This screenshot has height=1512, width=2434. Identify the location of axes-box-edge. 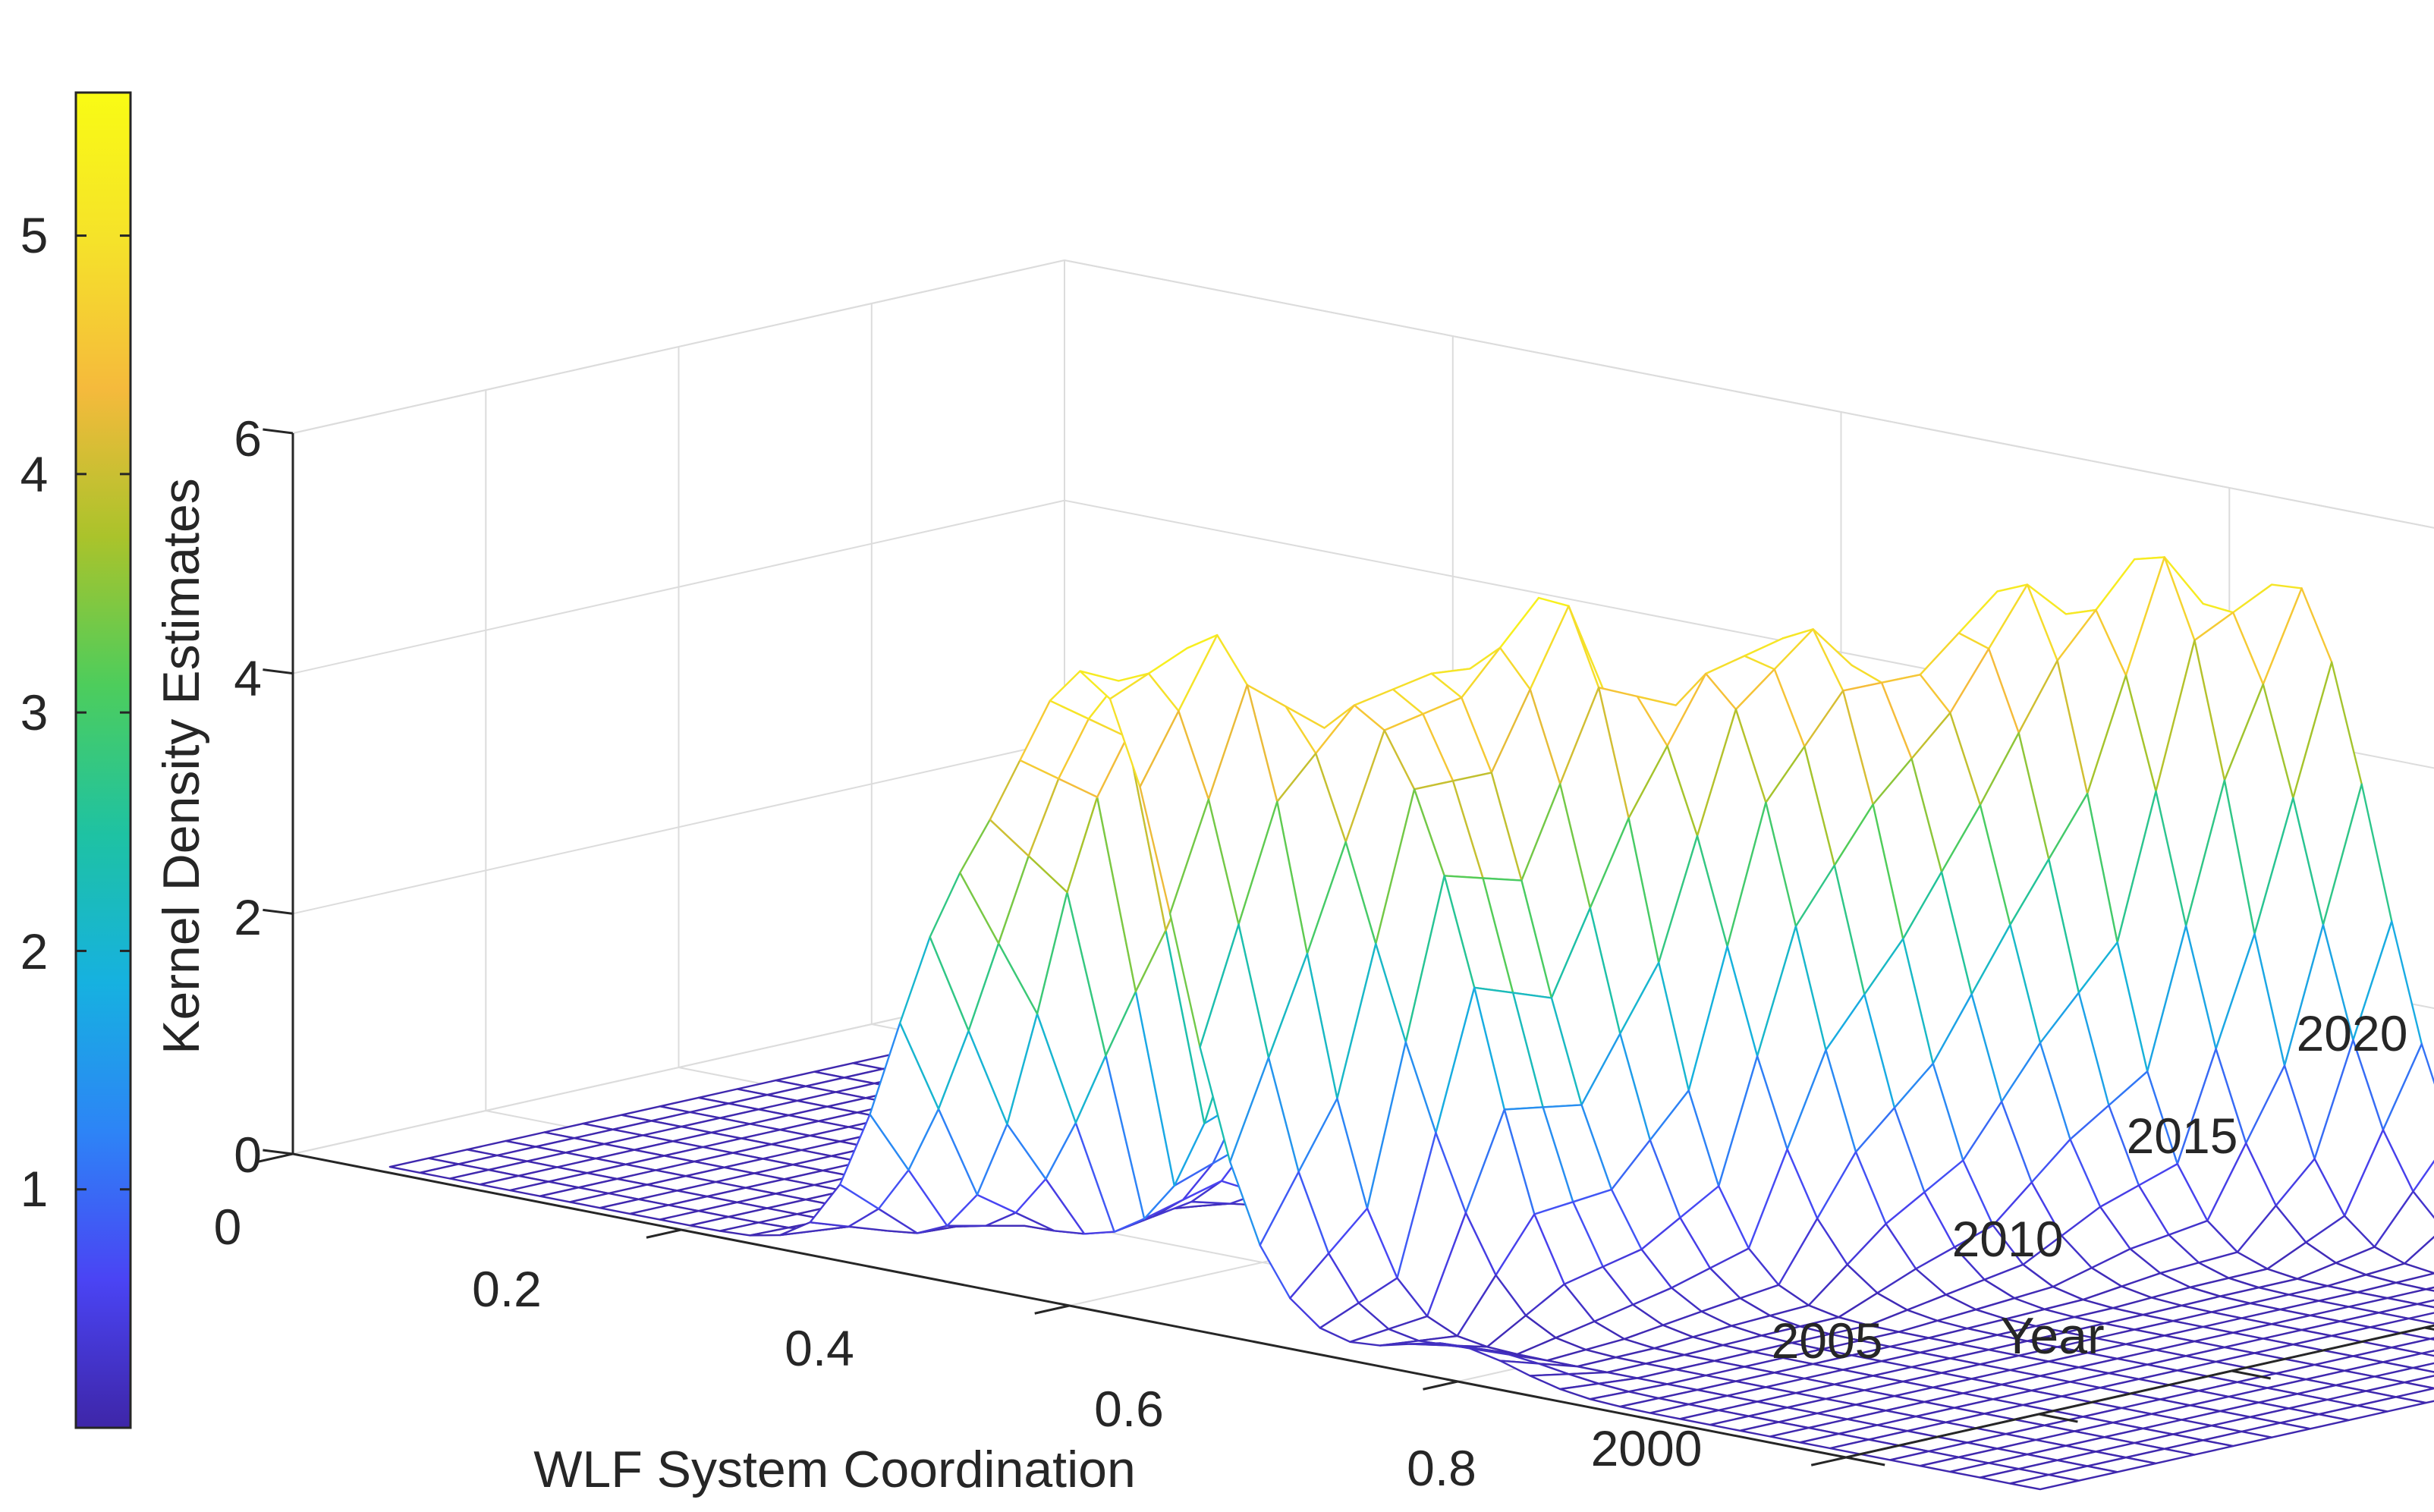
(1749, 394).